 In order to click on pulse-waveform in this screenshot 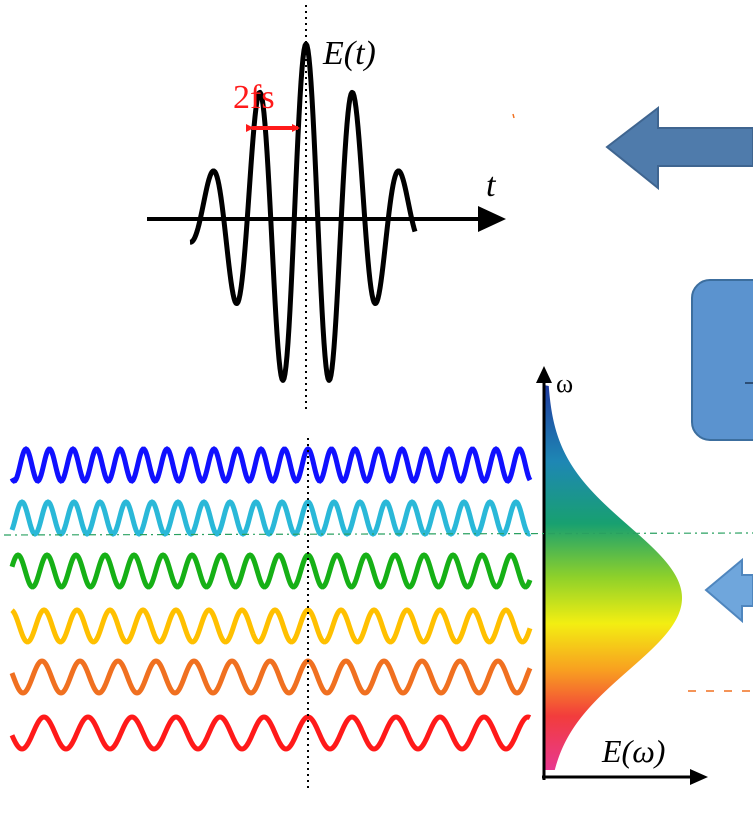, I will do `click(303, 212)`.